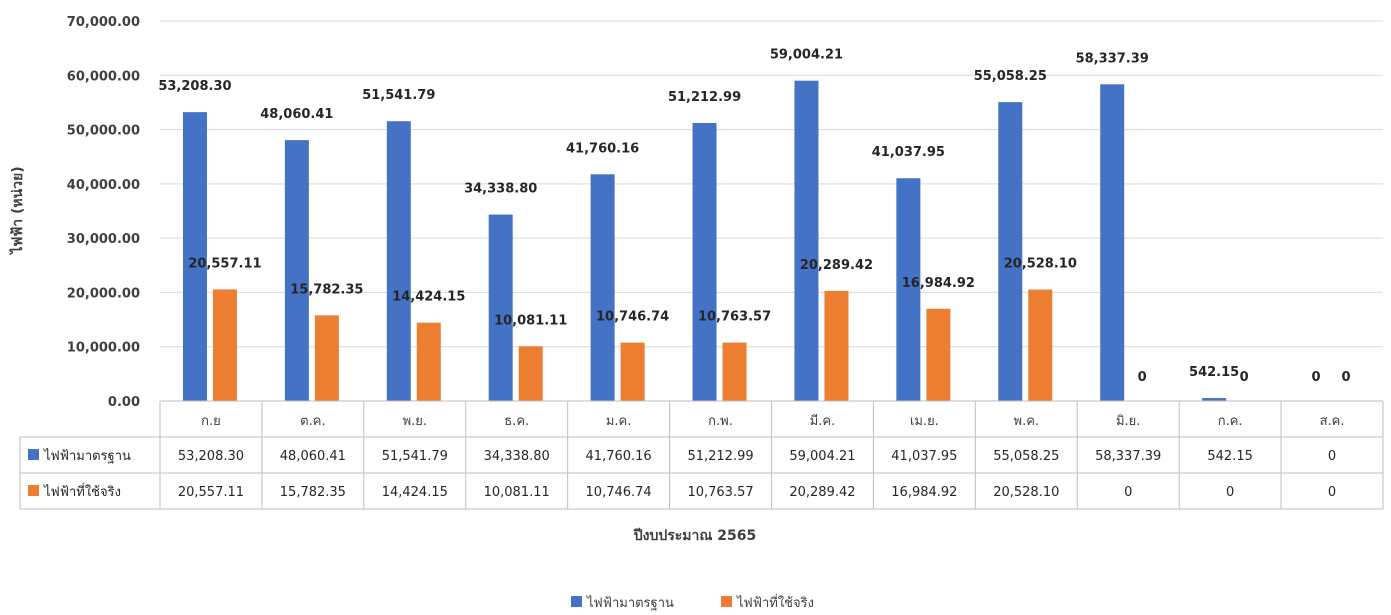 The width and height of the screenshot is (1391, 615). What do you see at coordinates (1230, 421) in the screenshot?
I see `category-label: ก.ค.` at bounding box center [1230, 421].